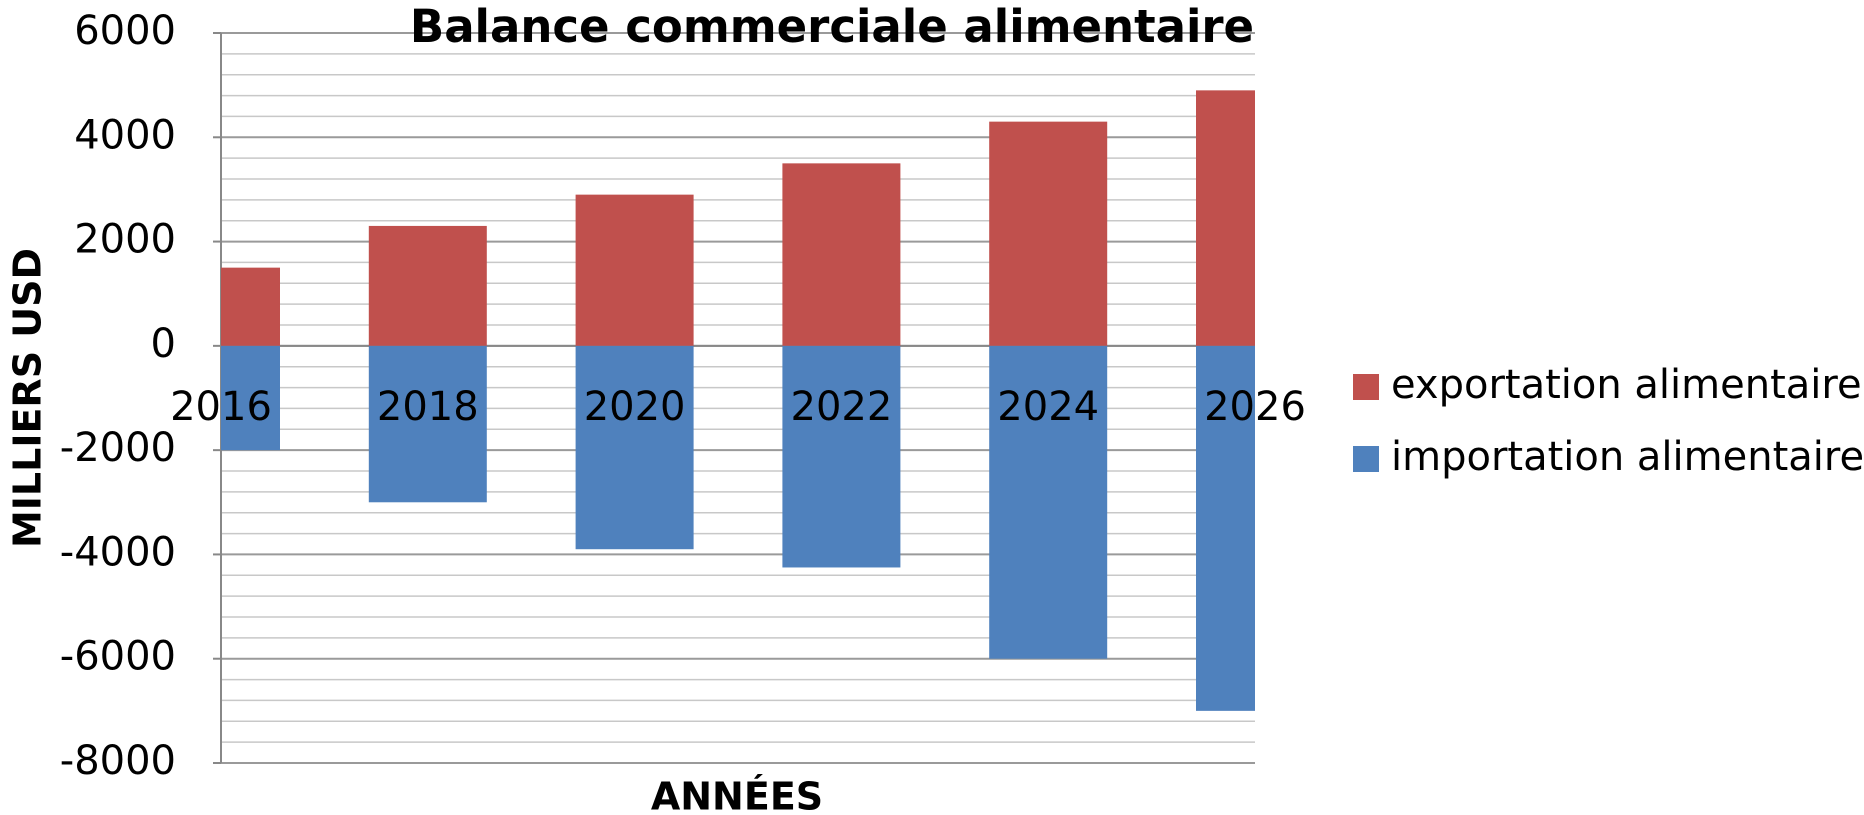  What do you see at coordinates (118, 448) in the screenshot?
I see `y-tick-label: -2000` at bounding box center [118, 448].